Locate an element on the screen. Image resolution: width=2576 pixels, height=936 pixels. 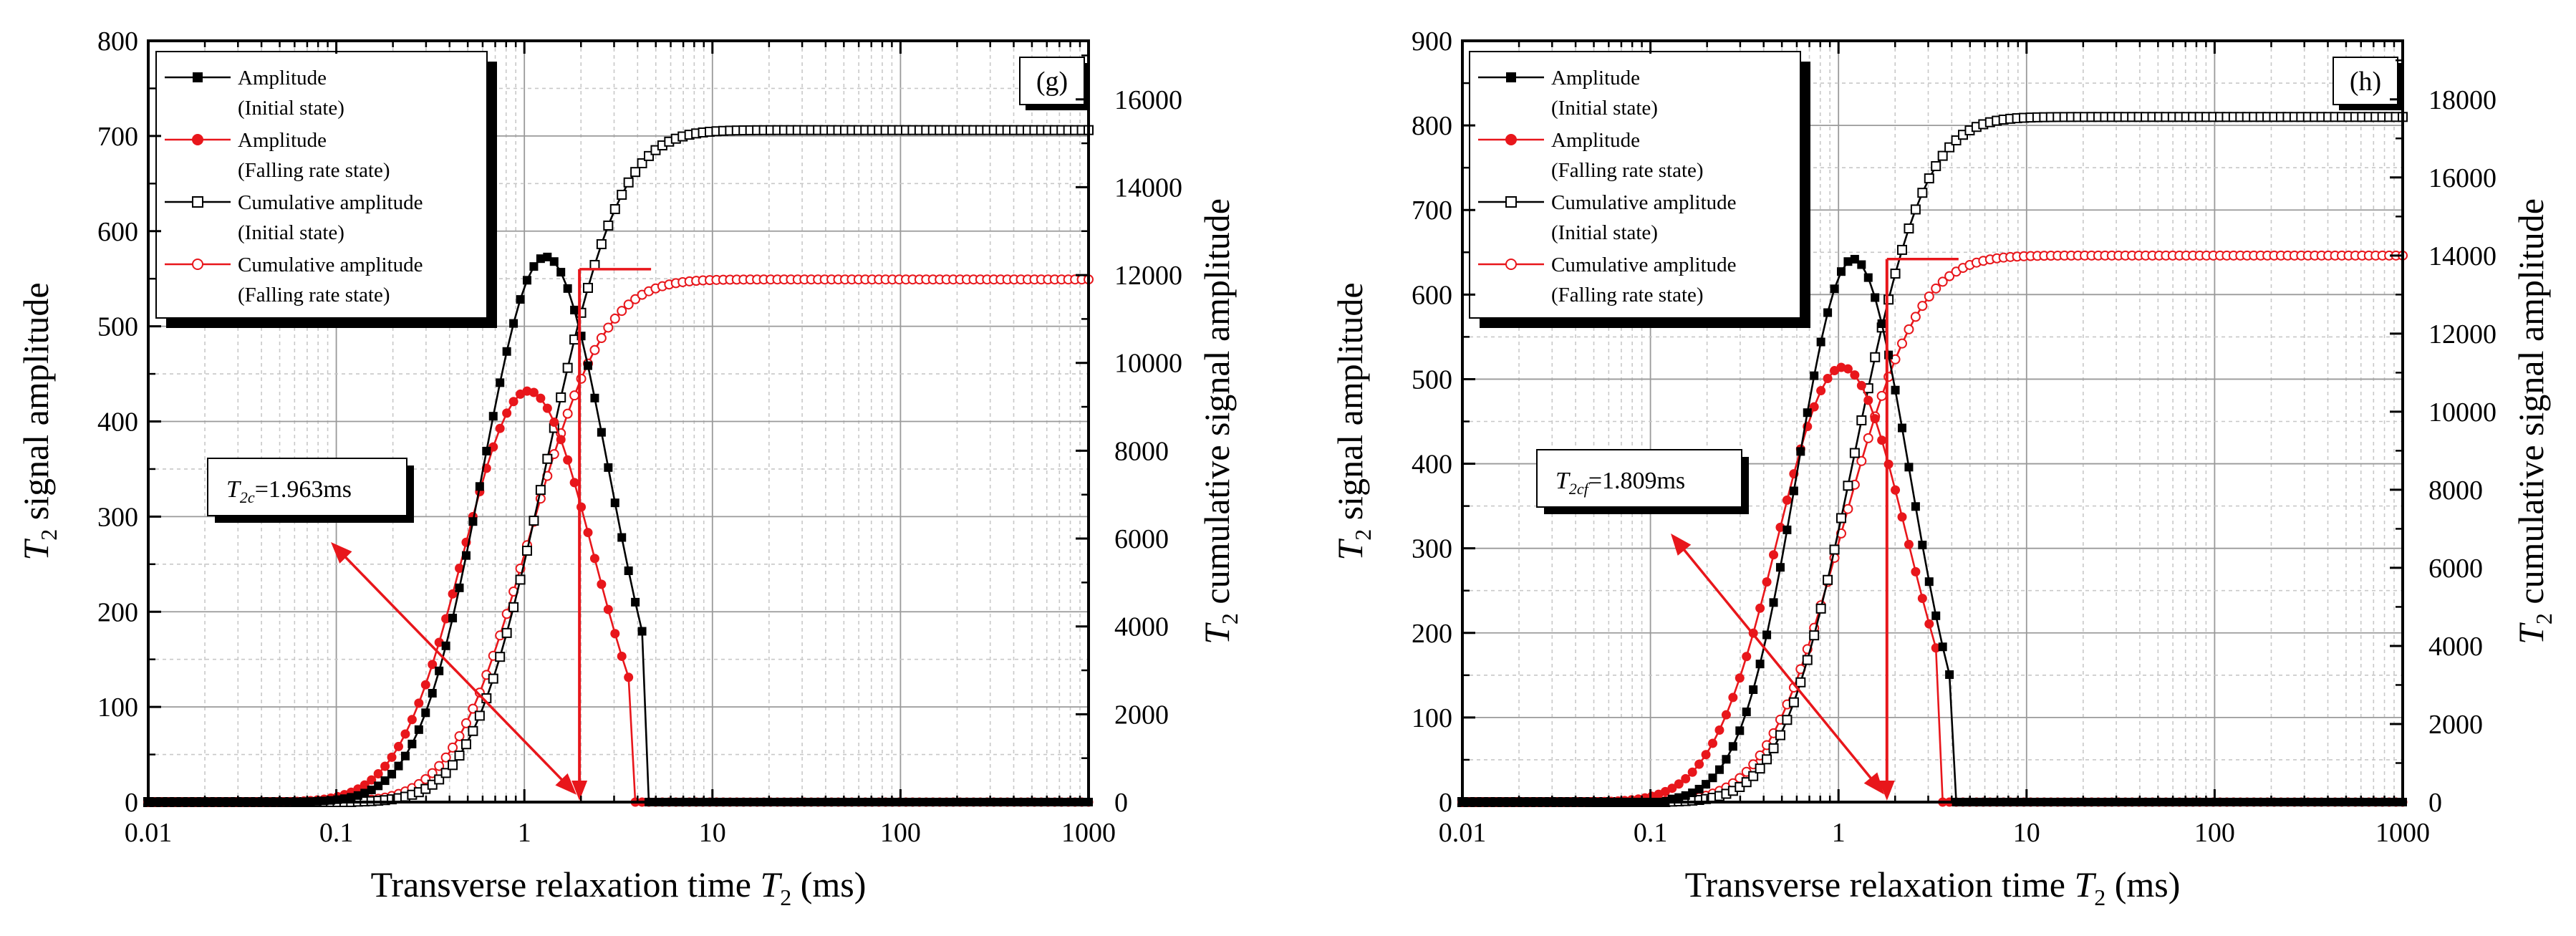
x-tick-label: 10 is located at coordinates (712, 833).